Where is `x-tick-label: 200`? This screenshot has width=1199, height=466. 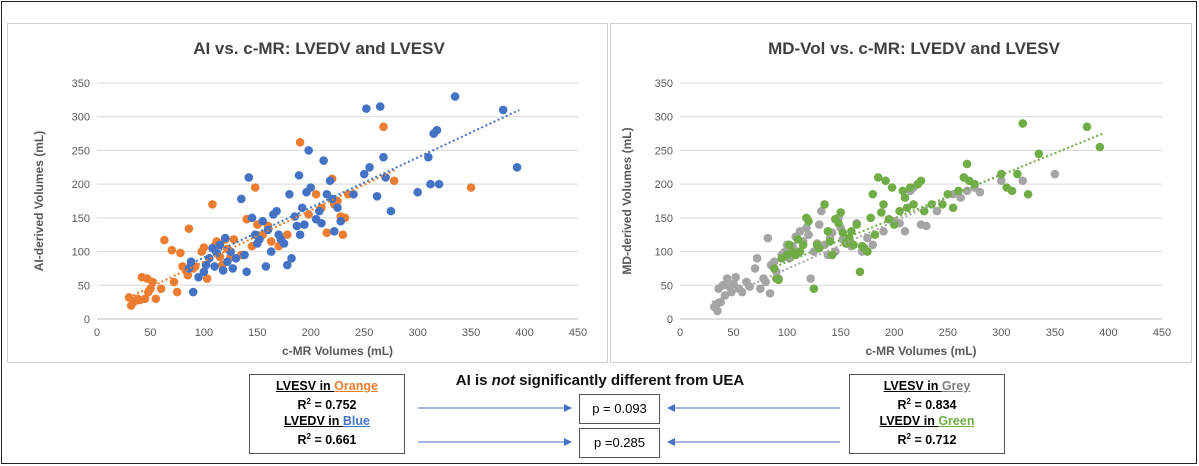
x-tick-label: 200 is located at coordinates (894, 333).